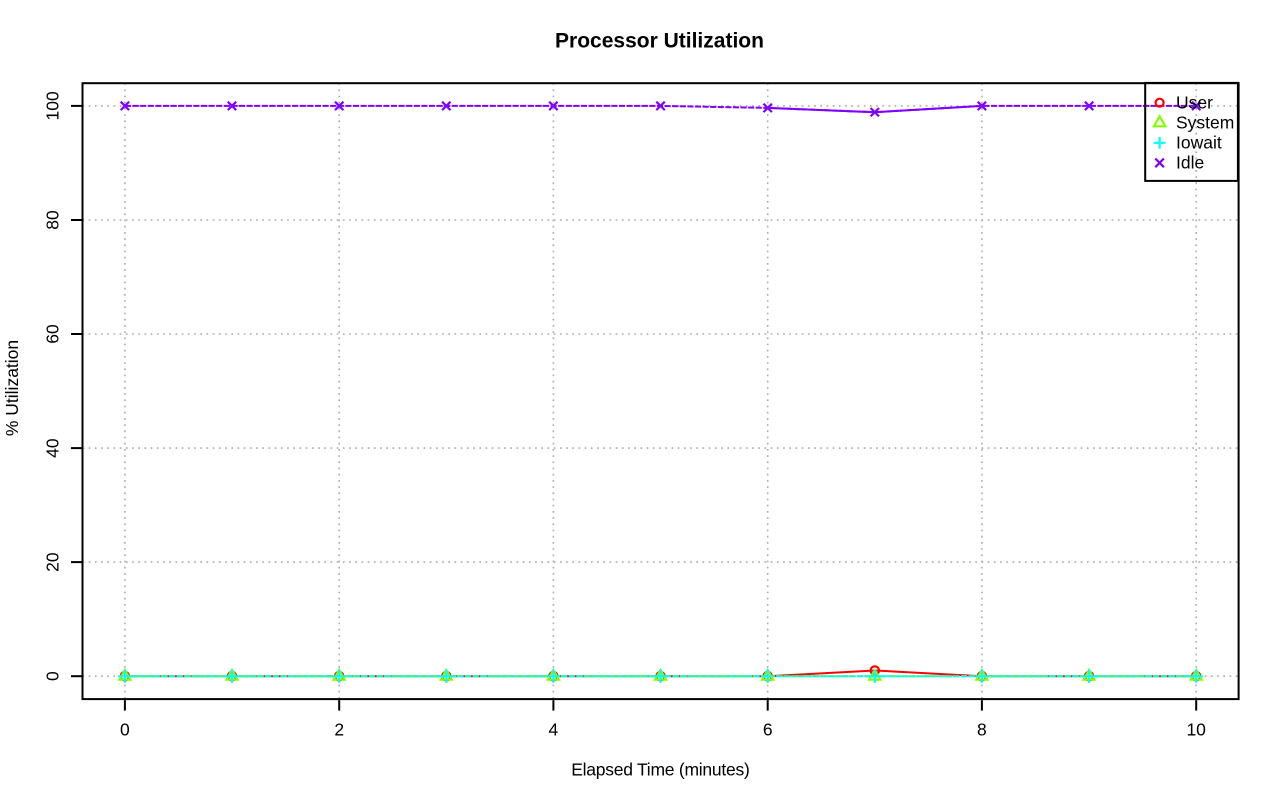  Describe the element at coordinates (53, 448) in the screenshot. I see `svg-text: 40` at that location.